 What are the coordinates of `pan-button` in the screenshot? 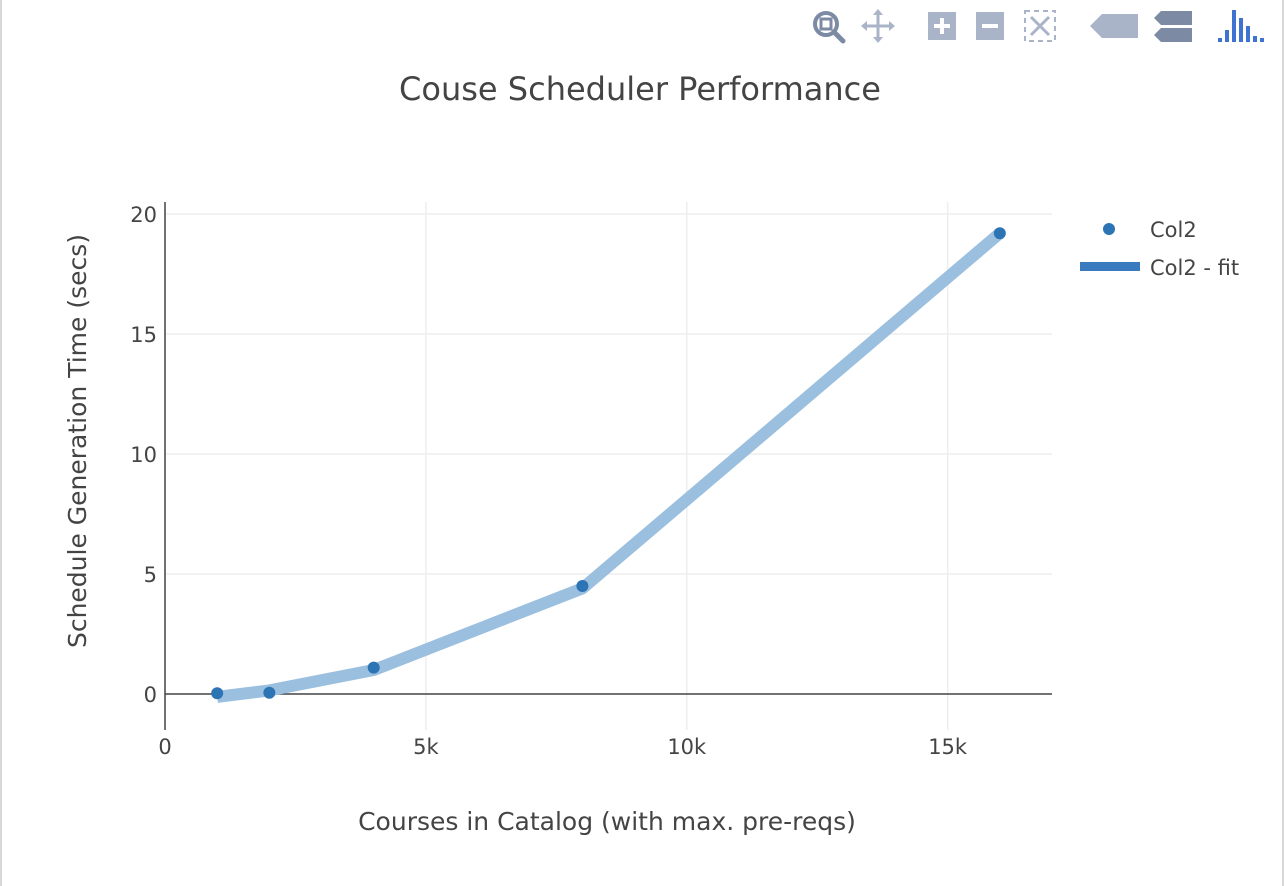 It's located at (878, 26).